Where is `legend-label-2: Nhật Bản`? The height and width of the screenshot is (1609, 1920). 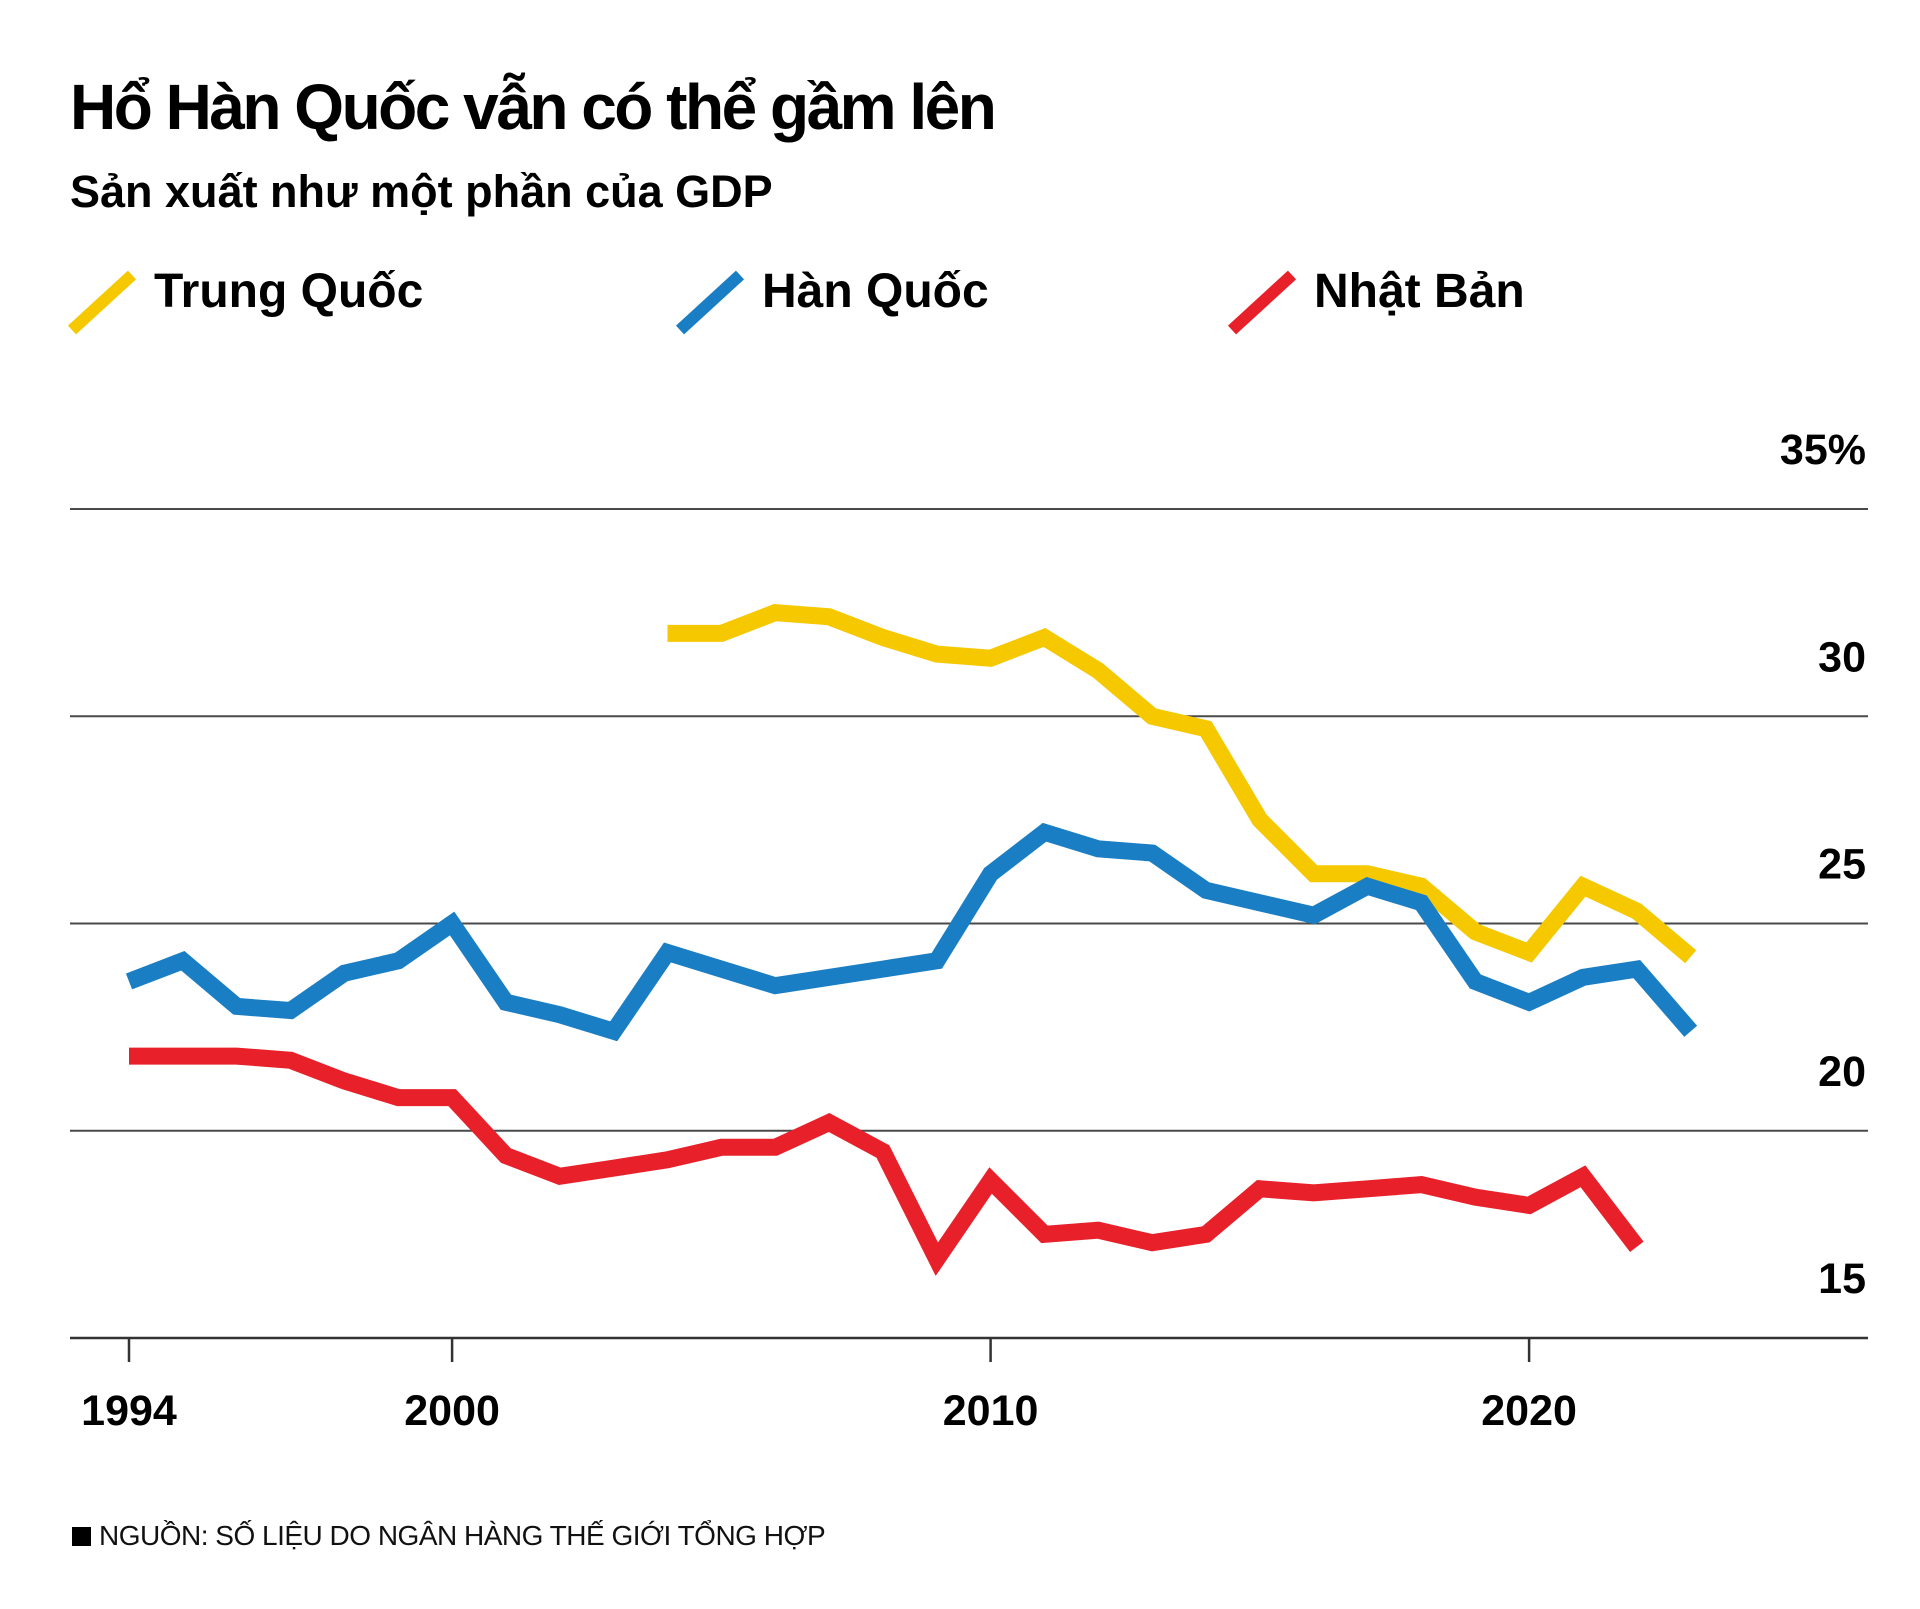
legend-label-2: Nhật Bản is located at coordinates (1419, 291).